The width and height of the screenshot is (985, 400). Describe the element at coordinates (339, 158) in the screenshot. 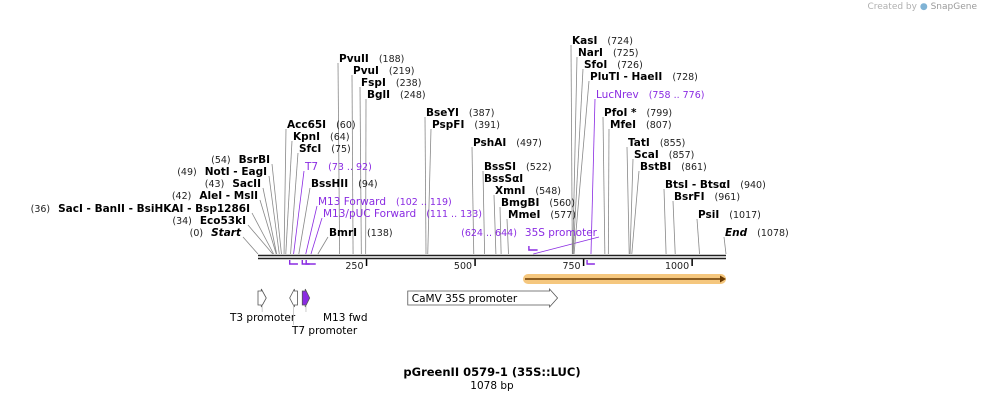

I see `leader-pvuii` at that location.